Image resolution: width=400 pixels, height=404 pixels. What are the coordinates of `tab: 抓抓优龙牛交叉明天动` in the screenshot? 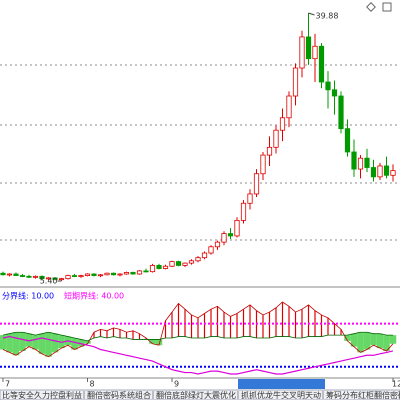 It's located at (281, 395).